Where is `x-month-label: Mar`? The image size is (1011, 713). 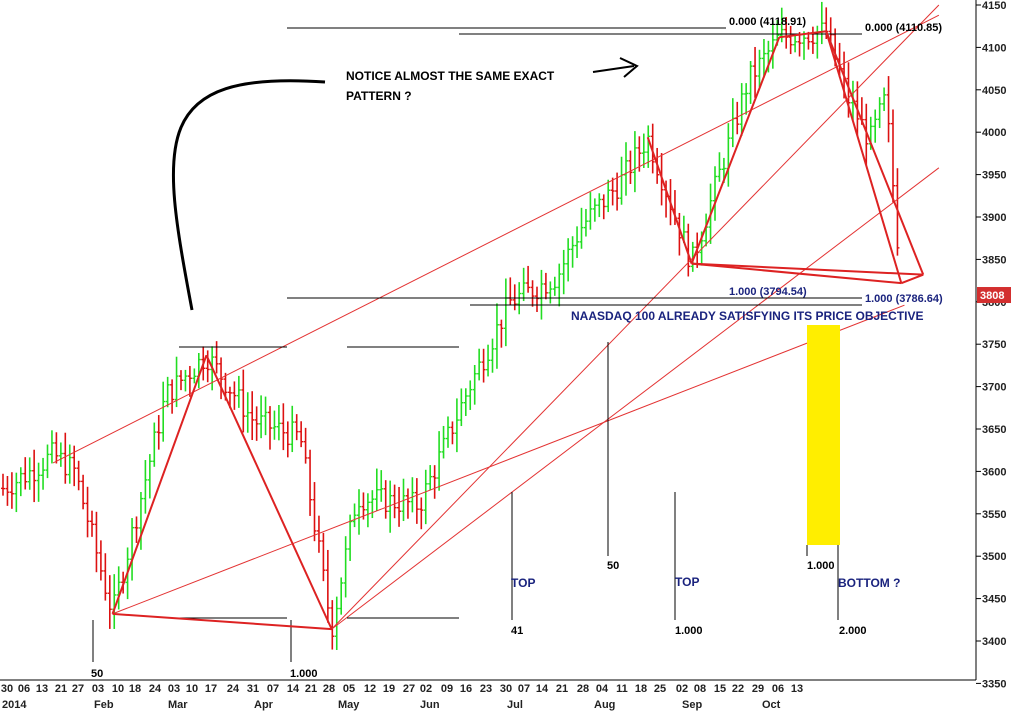 x-month-label: Mar is located at coordinates (178, 705).